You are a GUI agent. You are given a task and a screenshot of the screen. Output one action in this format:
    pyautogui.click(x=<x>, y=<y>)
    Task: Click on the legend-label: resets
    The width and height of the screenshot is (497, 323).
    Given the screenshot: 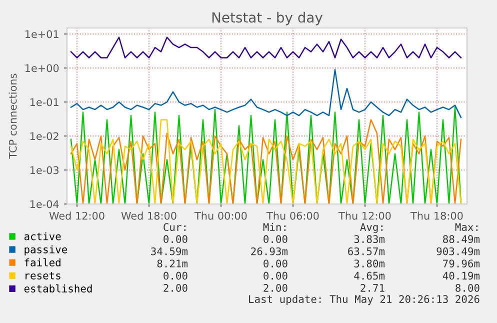 What is the action you would take?
    pyautogui.click(x=43, y=276)
    